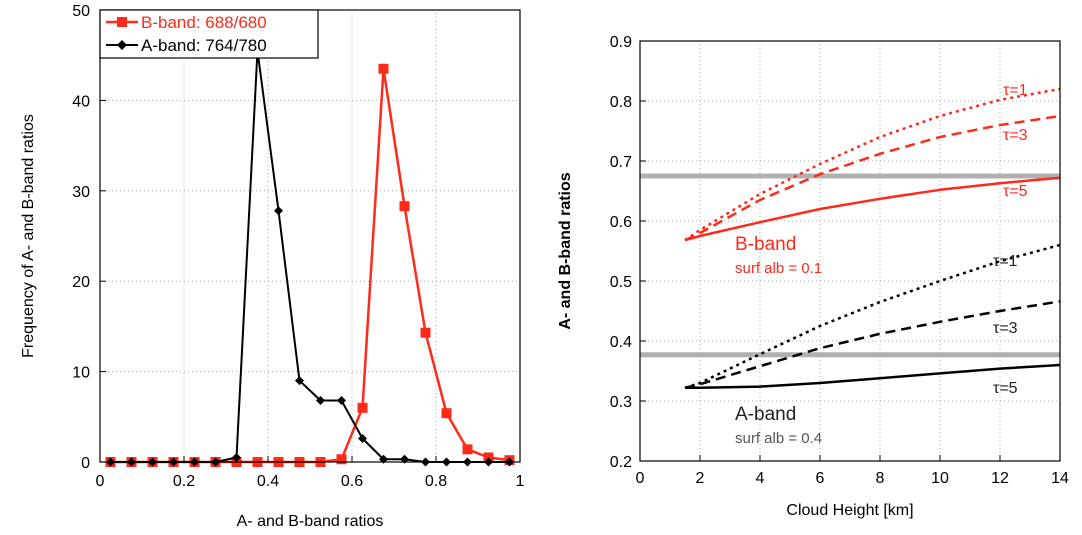  I want to click on right-y-tick-label: 0.4, so click(621, 342).